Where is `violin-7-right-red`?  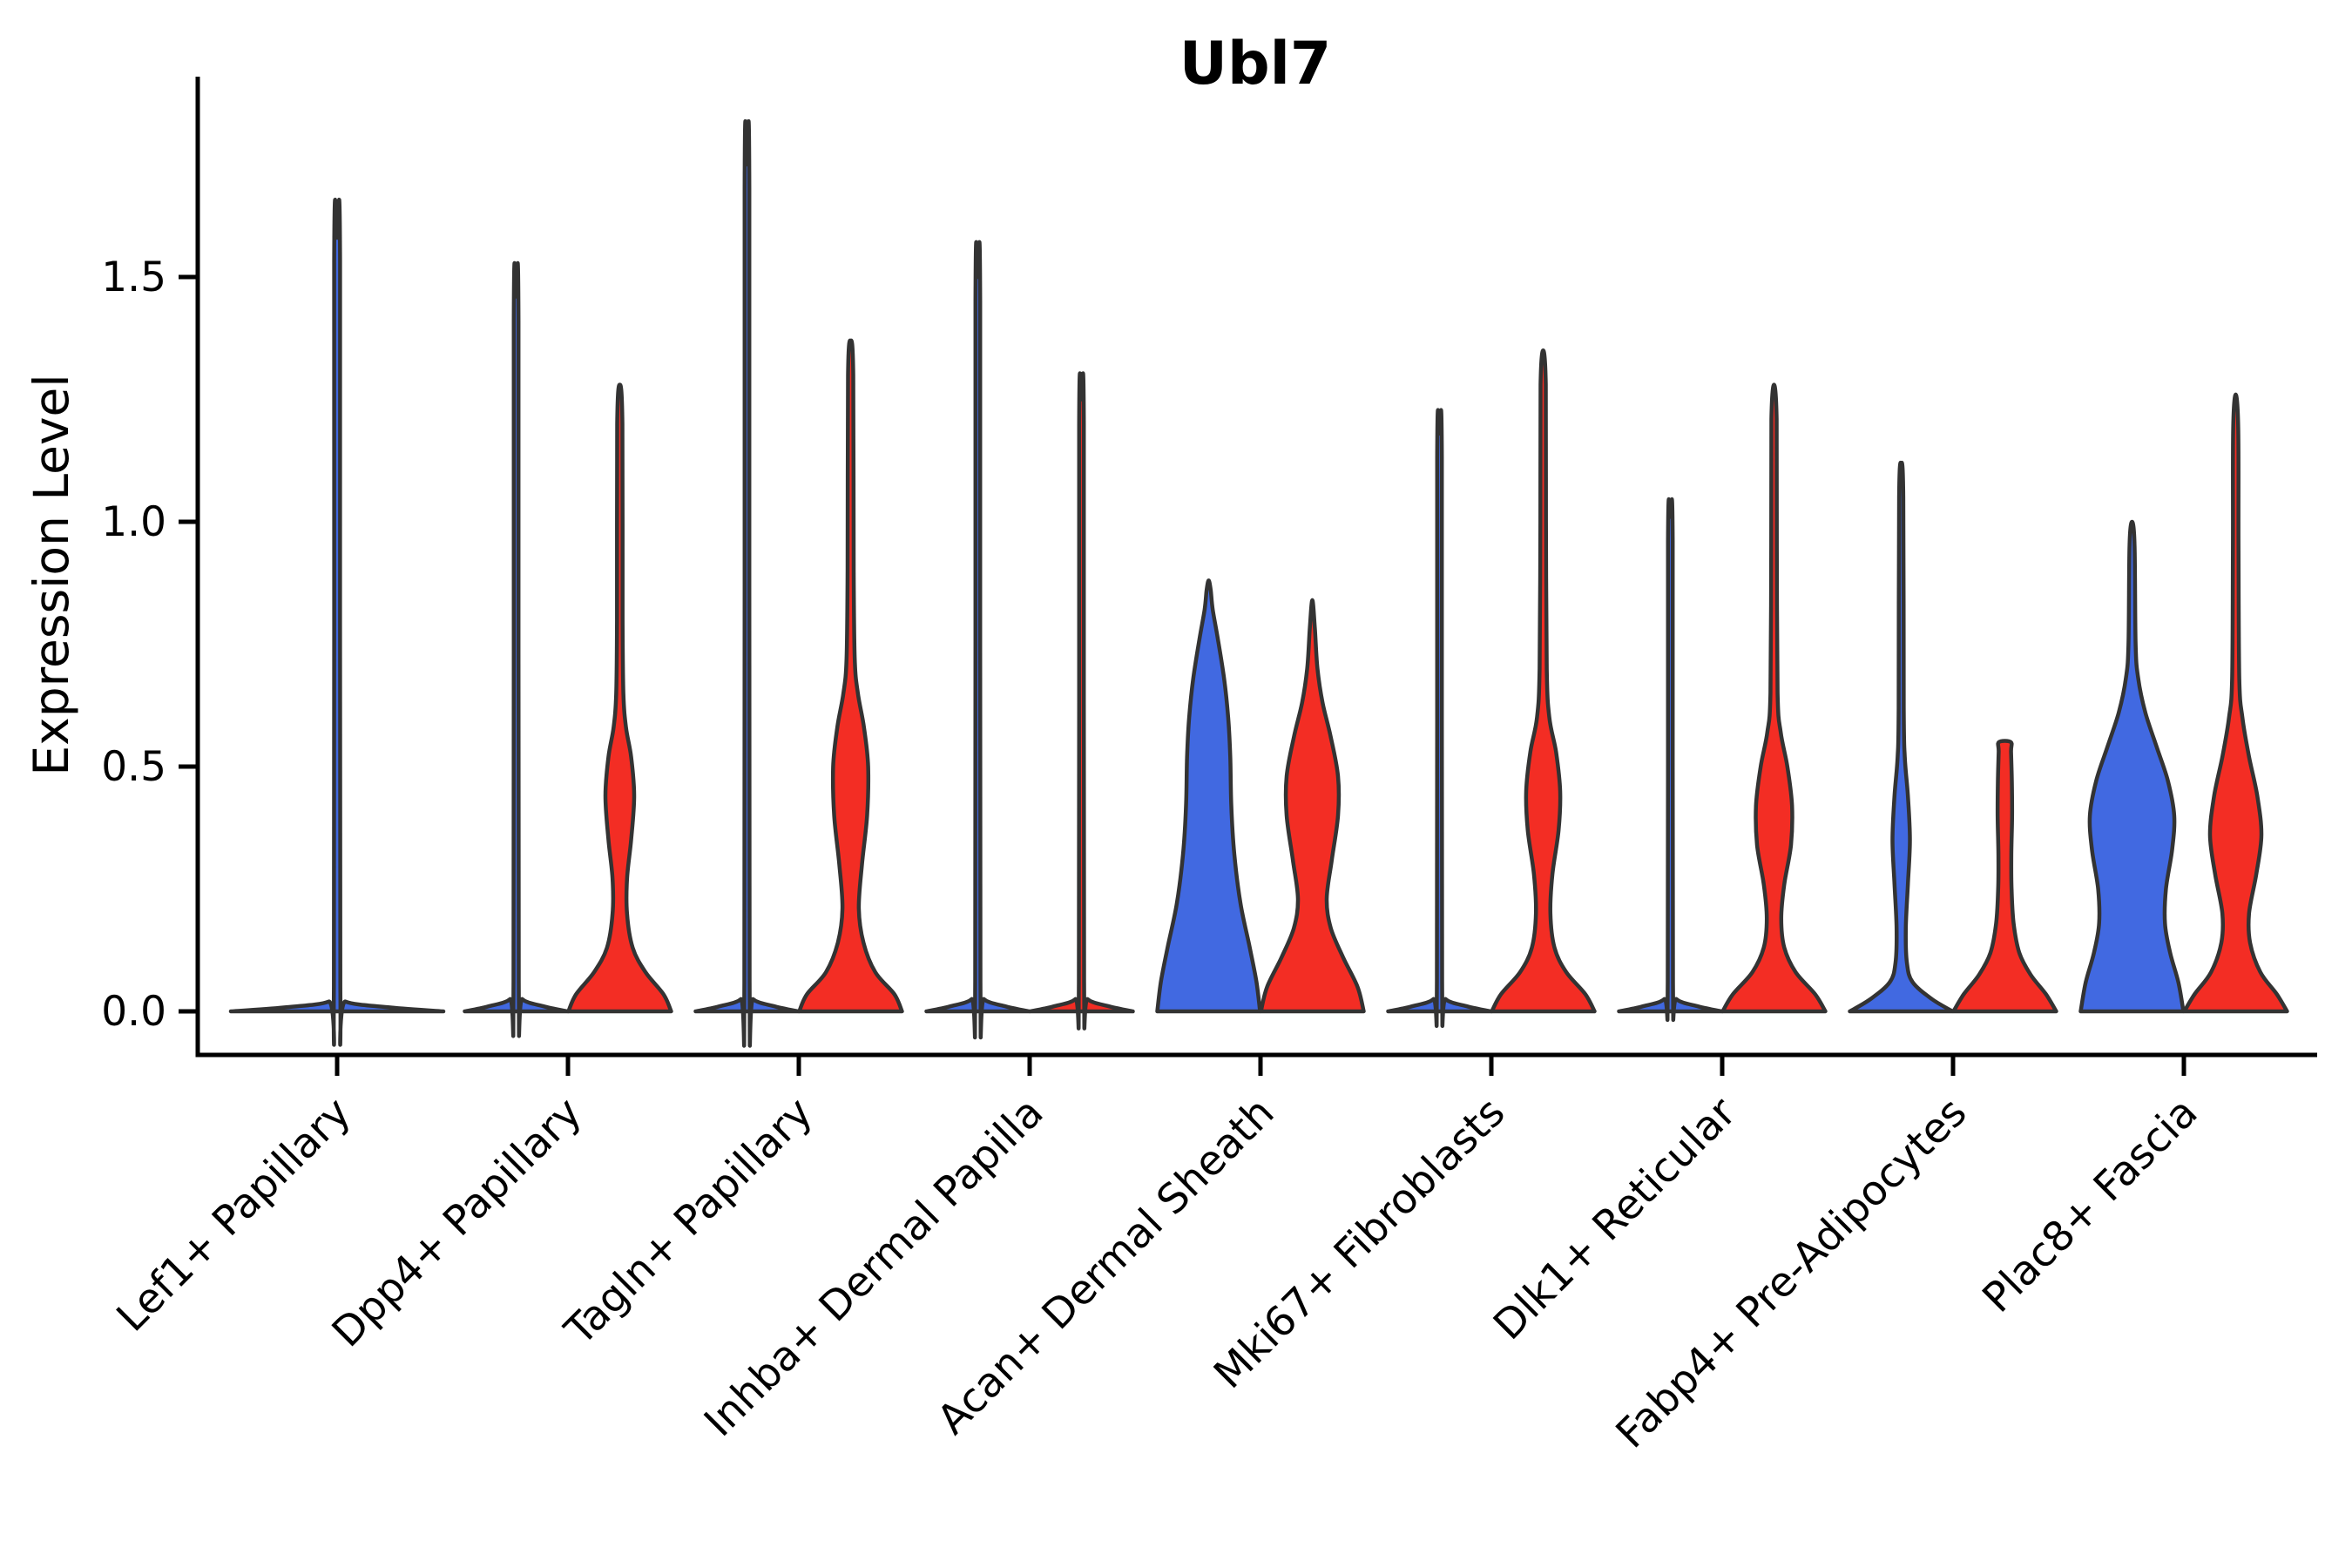
violin-7-right-red is located at coordinates (2004, 876).